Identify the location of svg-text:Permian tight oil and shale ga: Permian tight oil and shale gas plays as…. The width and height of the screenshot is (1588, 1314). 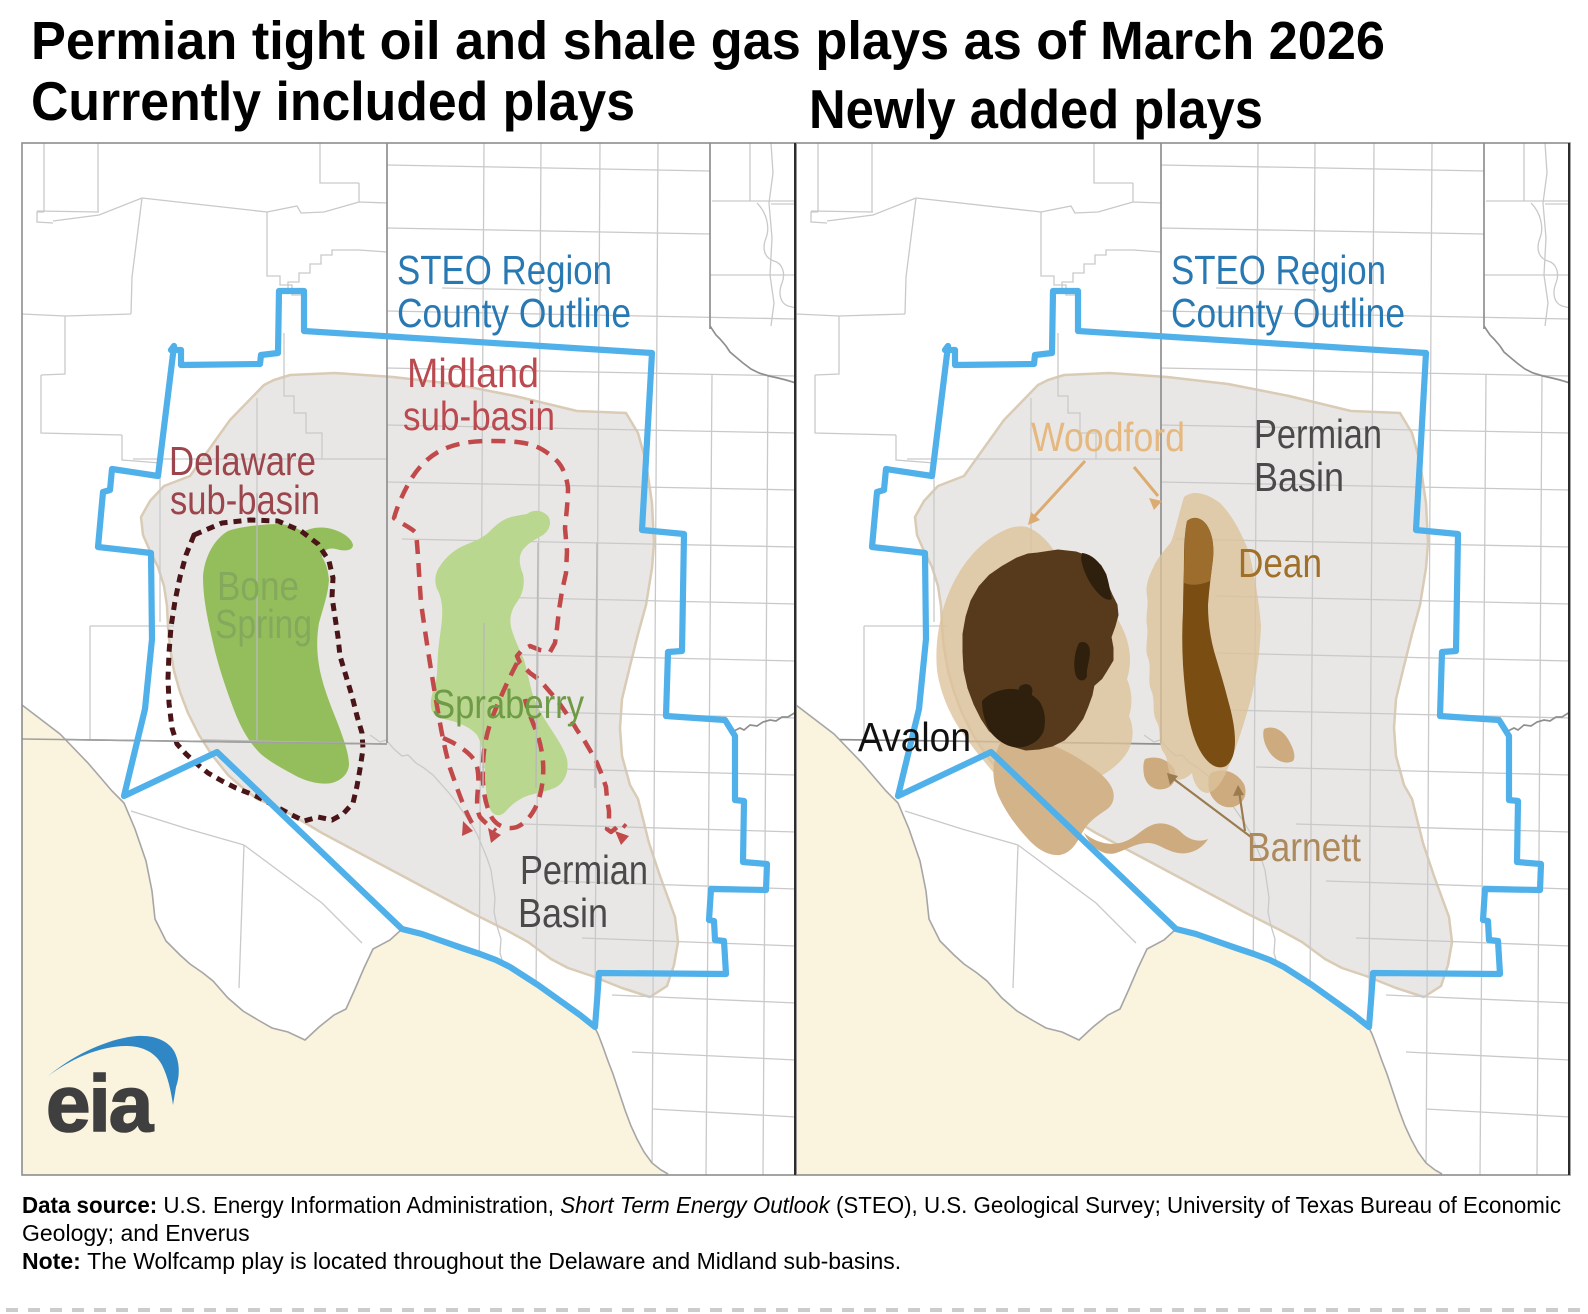
(708, 41).